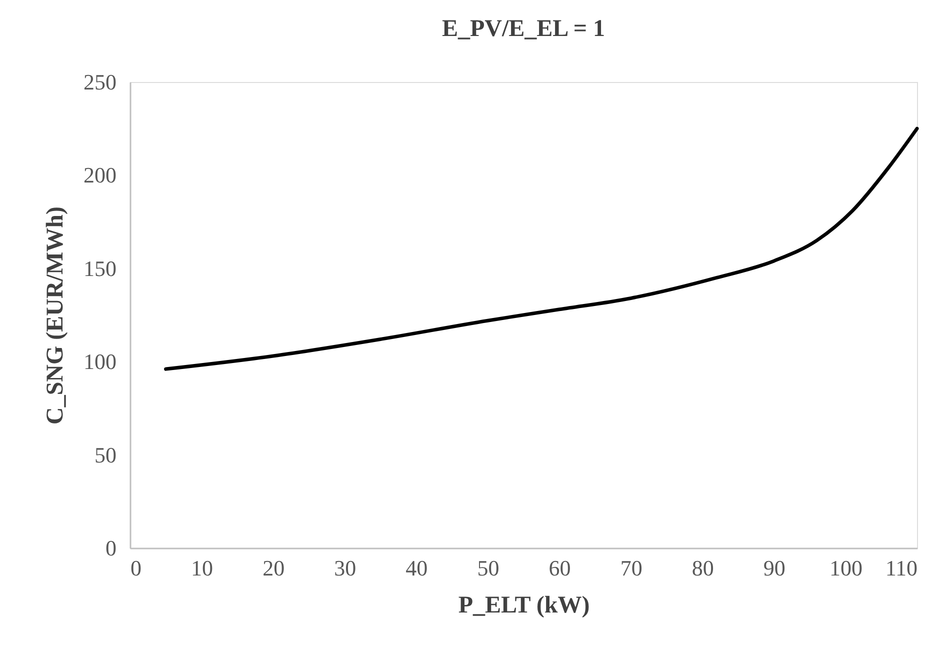 The image size is (947, 658). Describe the element at coordinates (524, 29) in the screenshot. I see `chart-title: E_PV/E_EL = 1` at that location.